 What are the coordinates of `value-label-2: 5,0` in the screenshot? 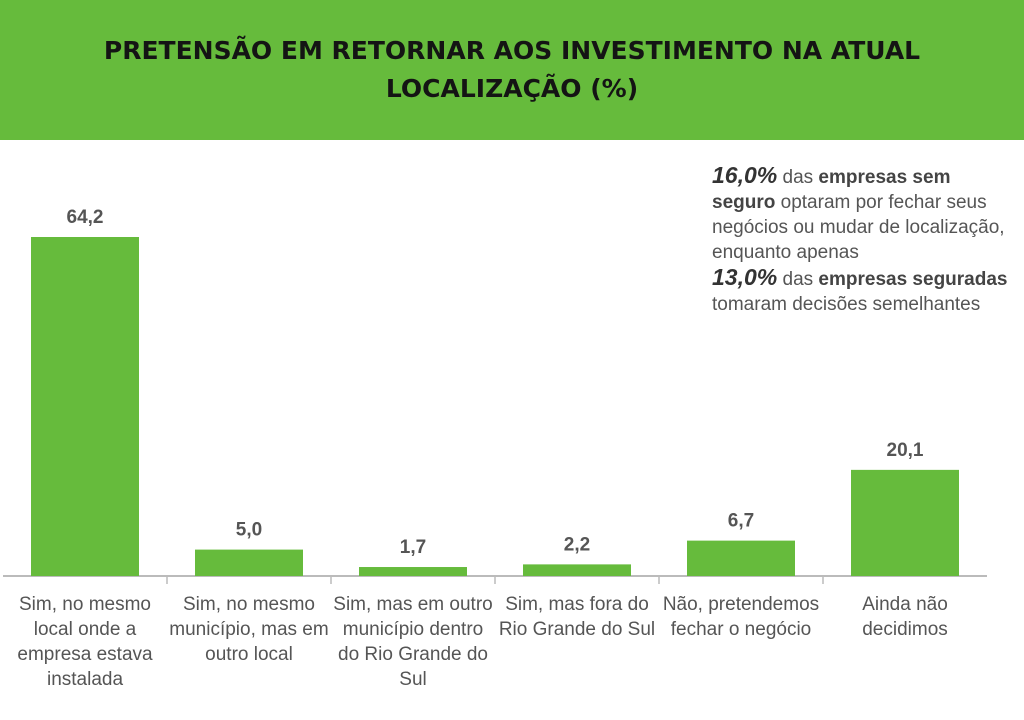 It's located at (249, 530).